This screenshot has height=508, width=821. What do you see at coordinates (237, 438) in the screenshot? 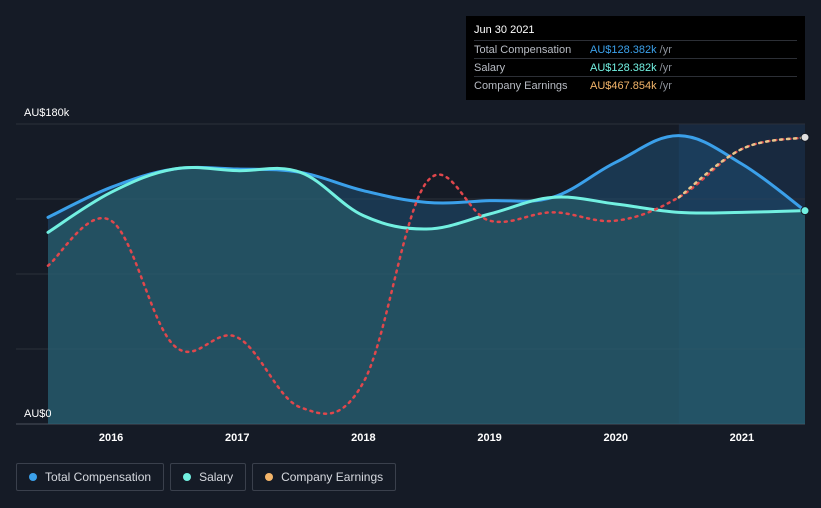
I see `x-tick-label: 2017` at bounding box center [237, 438].